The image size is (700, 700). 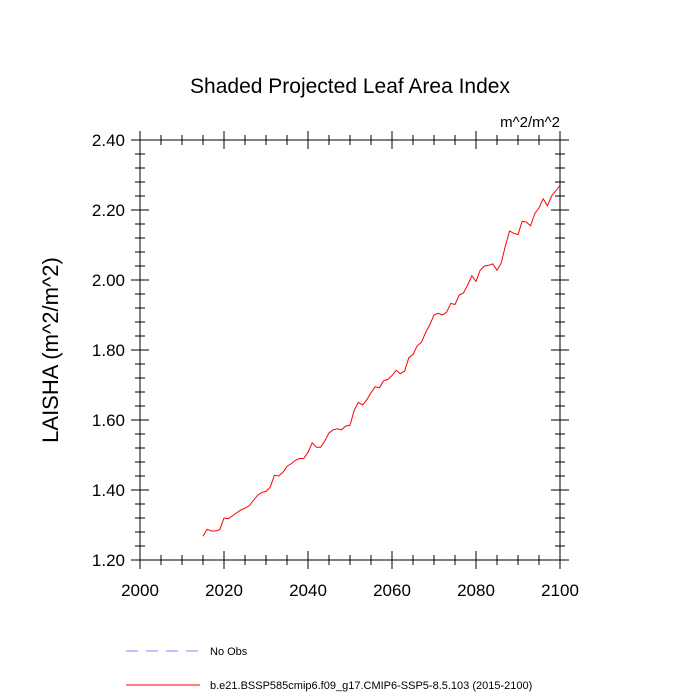 I want to click on legend-label-no-obs: No Obs, so click(x=229, y=652).